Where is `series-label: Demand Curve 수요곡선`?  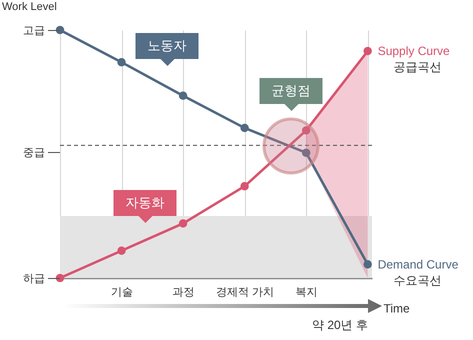 series-label: Demand Curve 수요곡선 is located at coordinates (418, 272).